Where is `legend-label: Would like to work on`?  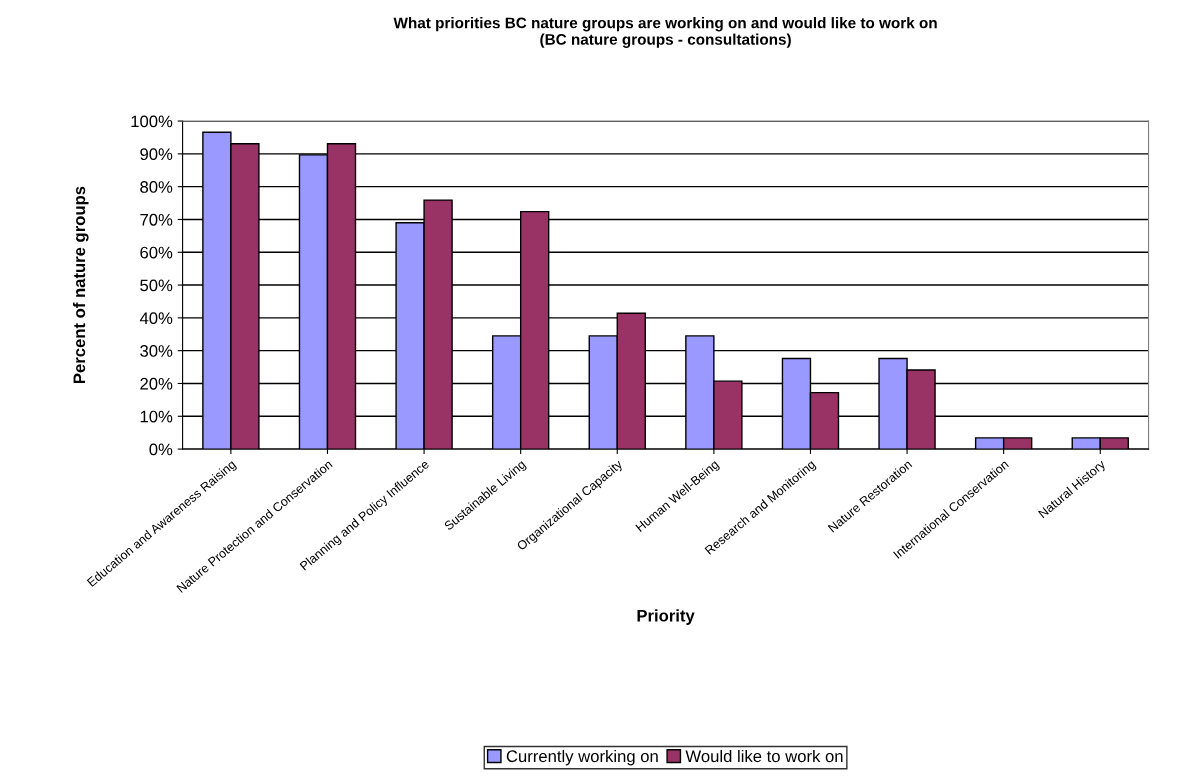 legend-label: Would like to work on is located at coordinates (764, 756).